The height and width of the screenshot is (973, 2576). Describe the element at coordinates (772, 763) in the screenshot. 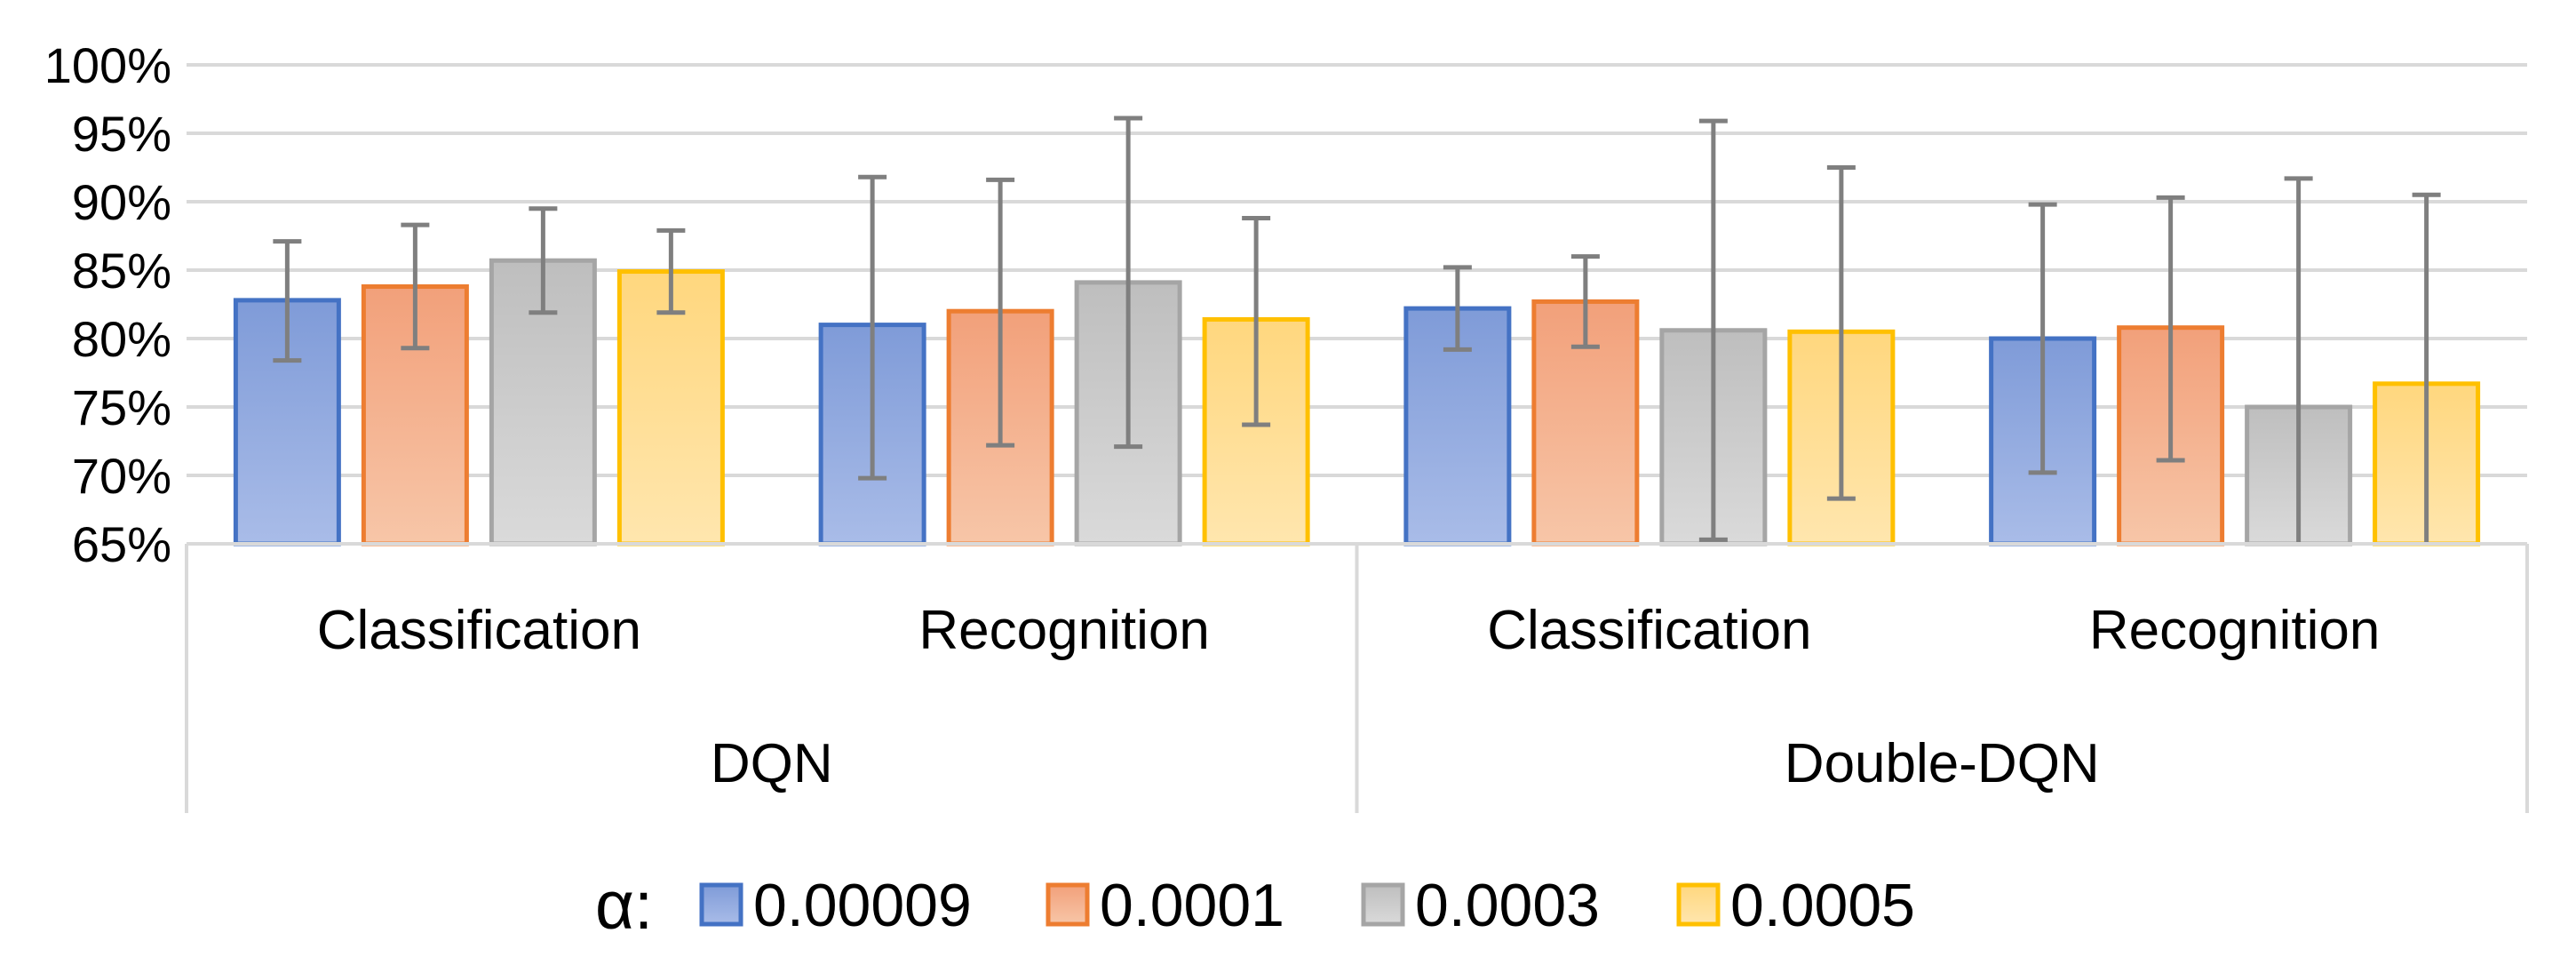

I see `group-label: DQN` at that location.